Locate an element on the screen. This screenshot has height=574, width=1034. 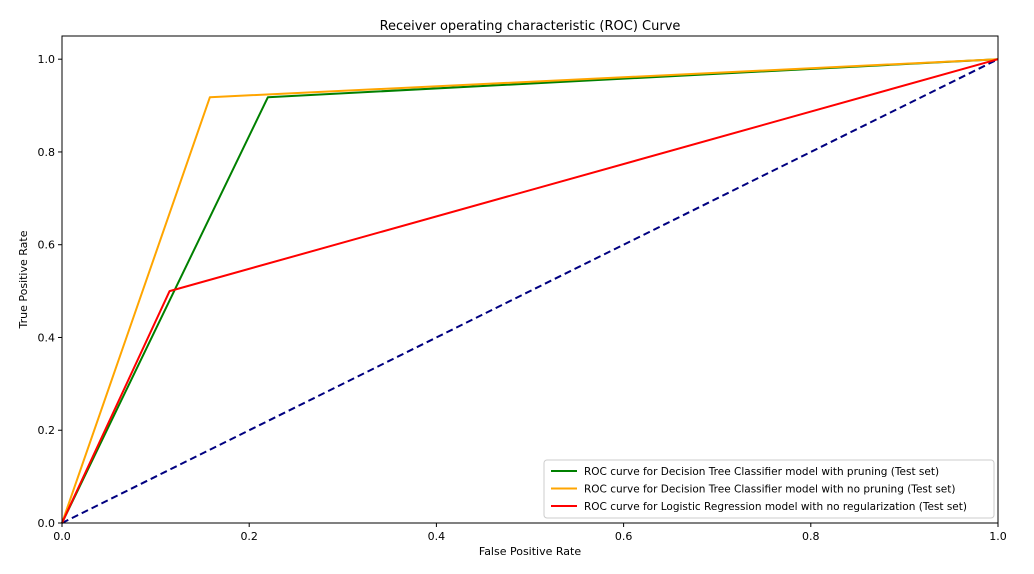
x-tick-label: 0.2 is located at coordinates (249, 536).